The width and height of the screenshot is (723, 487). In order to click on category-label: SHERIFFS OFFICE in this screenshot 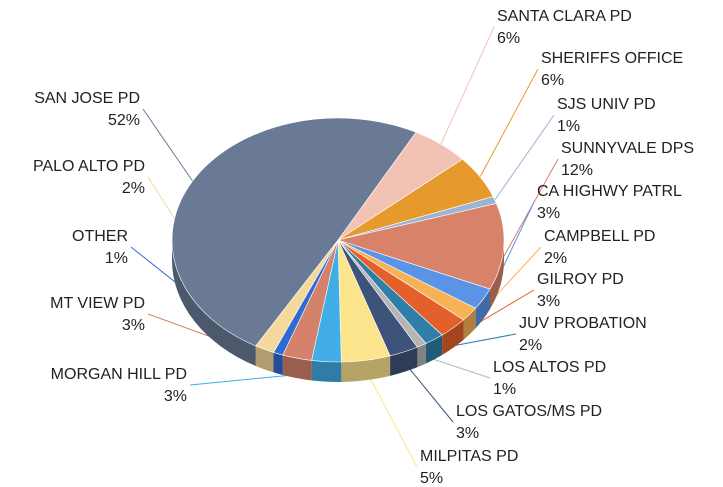, I will do `click(612, 58)`.